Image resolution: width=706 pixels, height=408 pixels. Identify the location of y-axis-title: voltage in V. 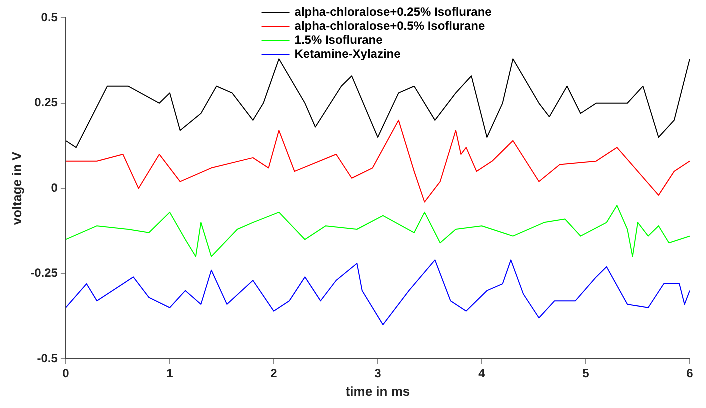
(16, 189).